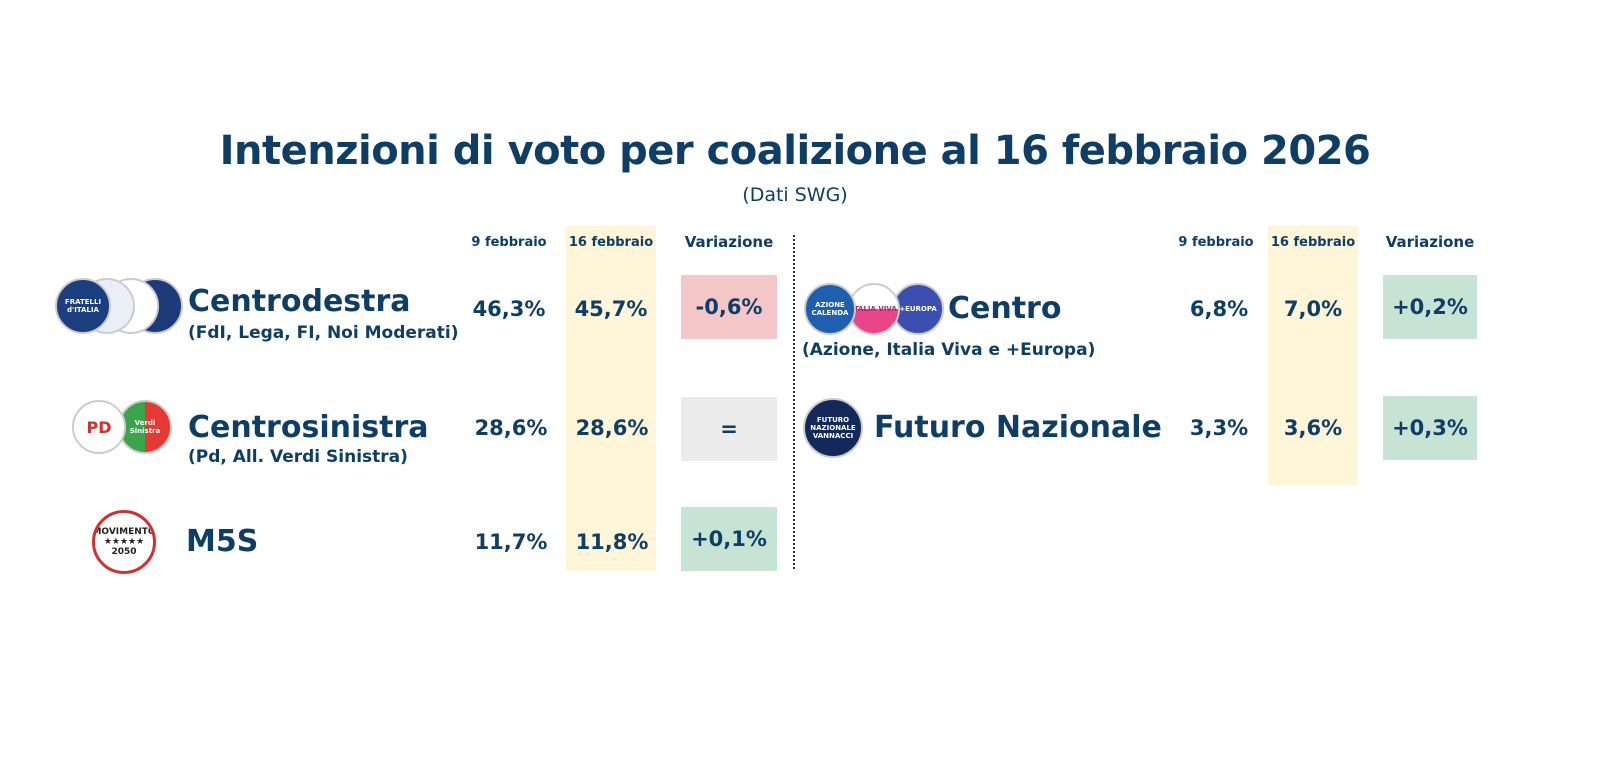 The width and height of the screenshot is (1600, 768). I want to click on value-9-febbraio: 28,6%, so click(511, 428).